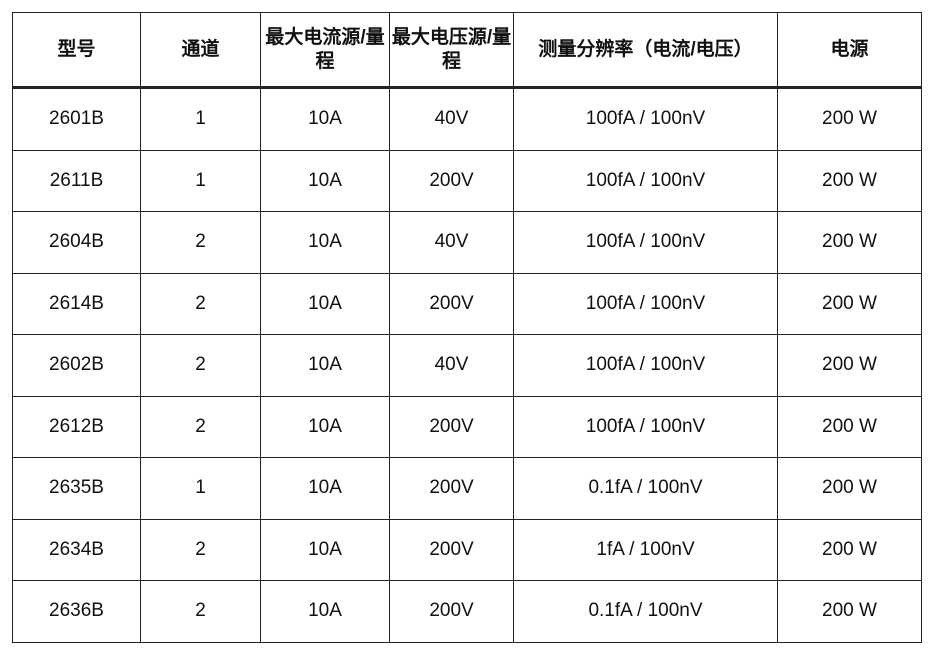 Image resolution: width=934 pixels, height=658 pixels. Describe the element at coordinates (76, 242) in the screenshot. I see `cell-model: 2604B` at that location.